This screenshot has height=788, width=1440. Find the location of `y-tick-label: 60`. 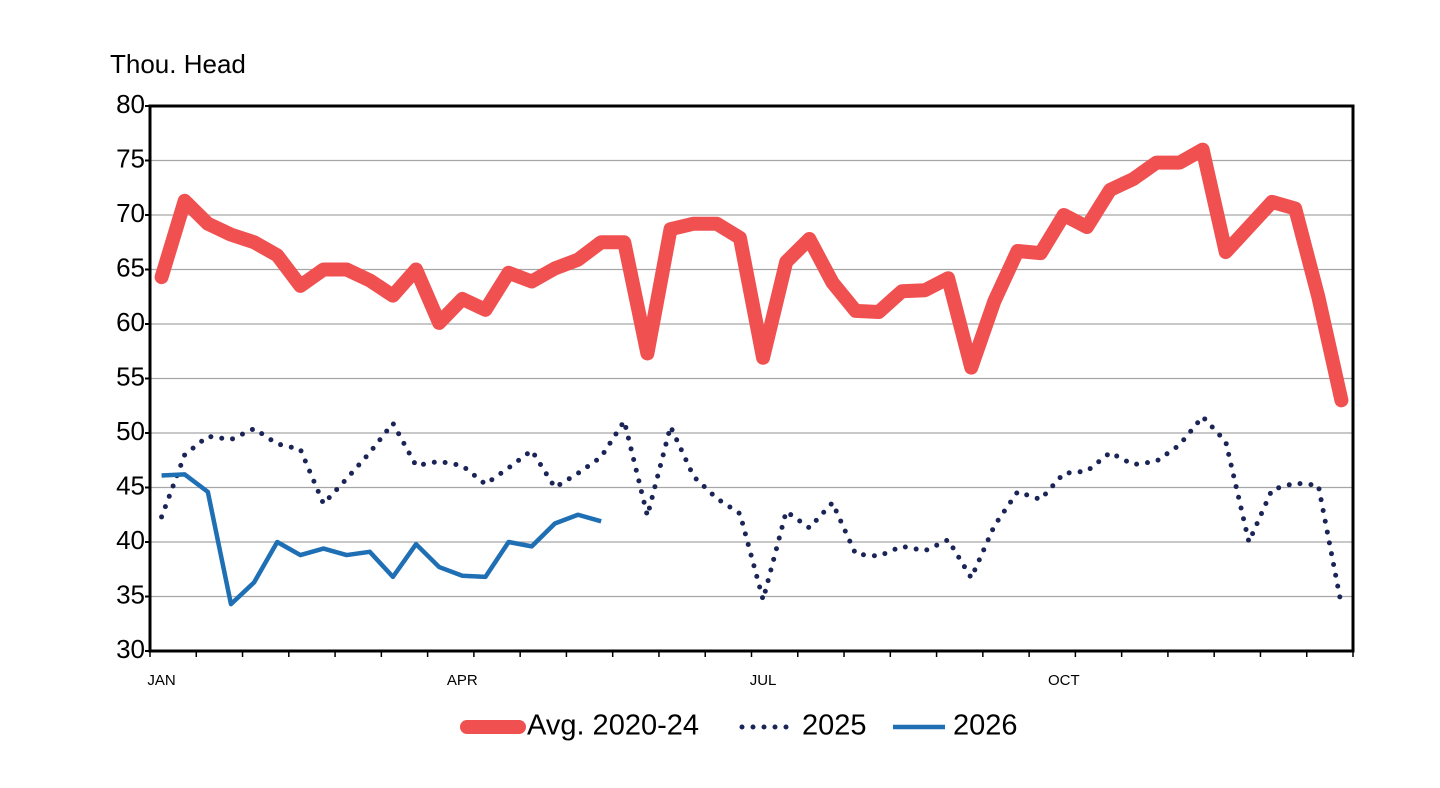

y-tick-label: 60 is located at coordinates (130, 322).